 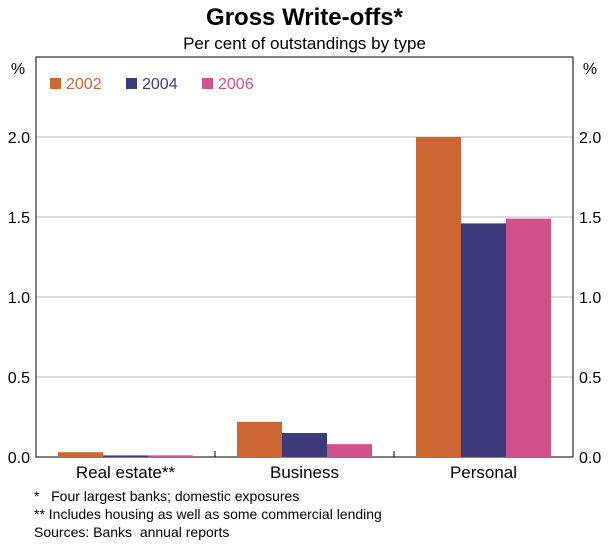 What do you see at coordinates (590, 69) in the screenshot?
I see `y-unit-right: %` at bounding box center [590, 69].